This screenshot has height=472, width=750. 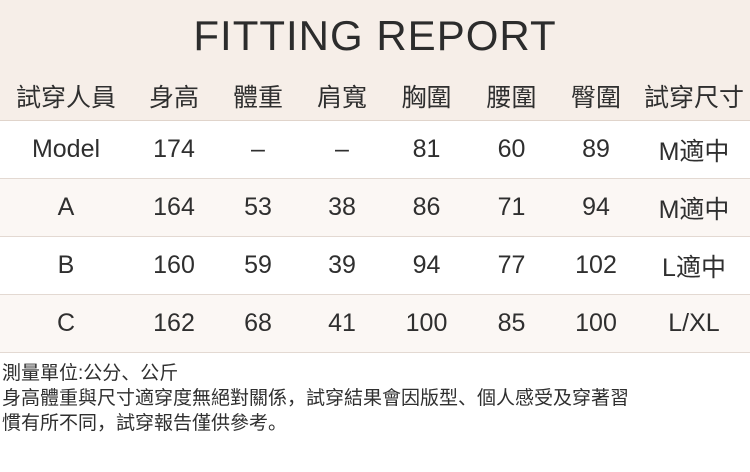 What do you see at coordinates (426, 149) in the screenshot?
I see `cell-bust: 81` at bounding box center [426, 149].